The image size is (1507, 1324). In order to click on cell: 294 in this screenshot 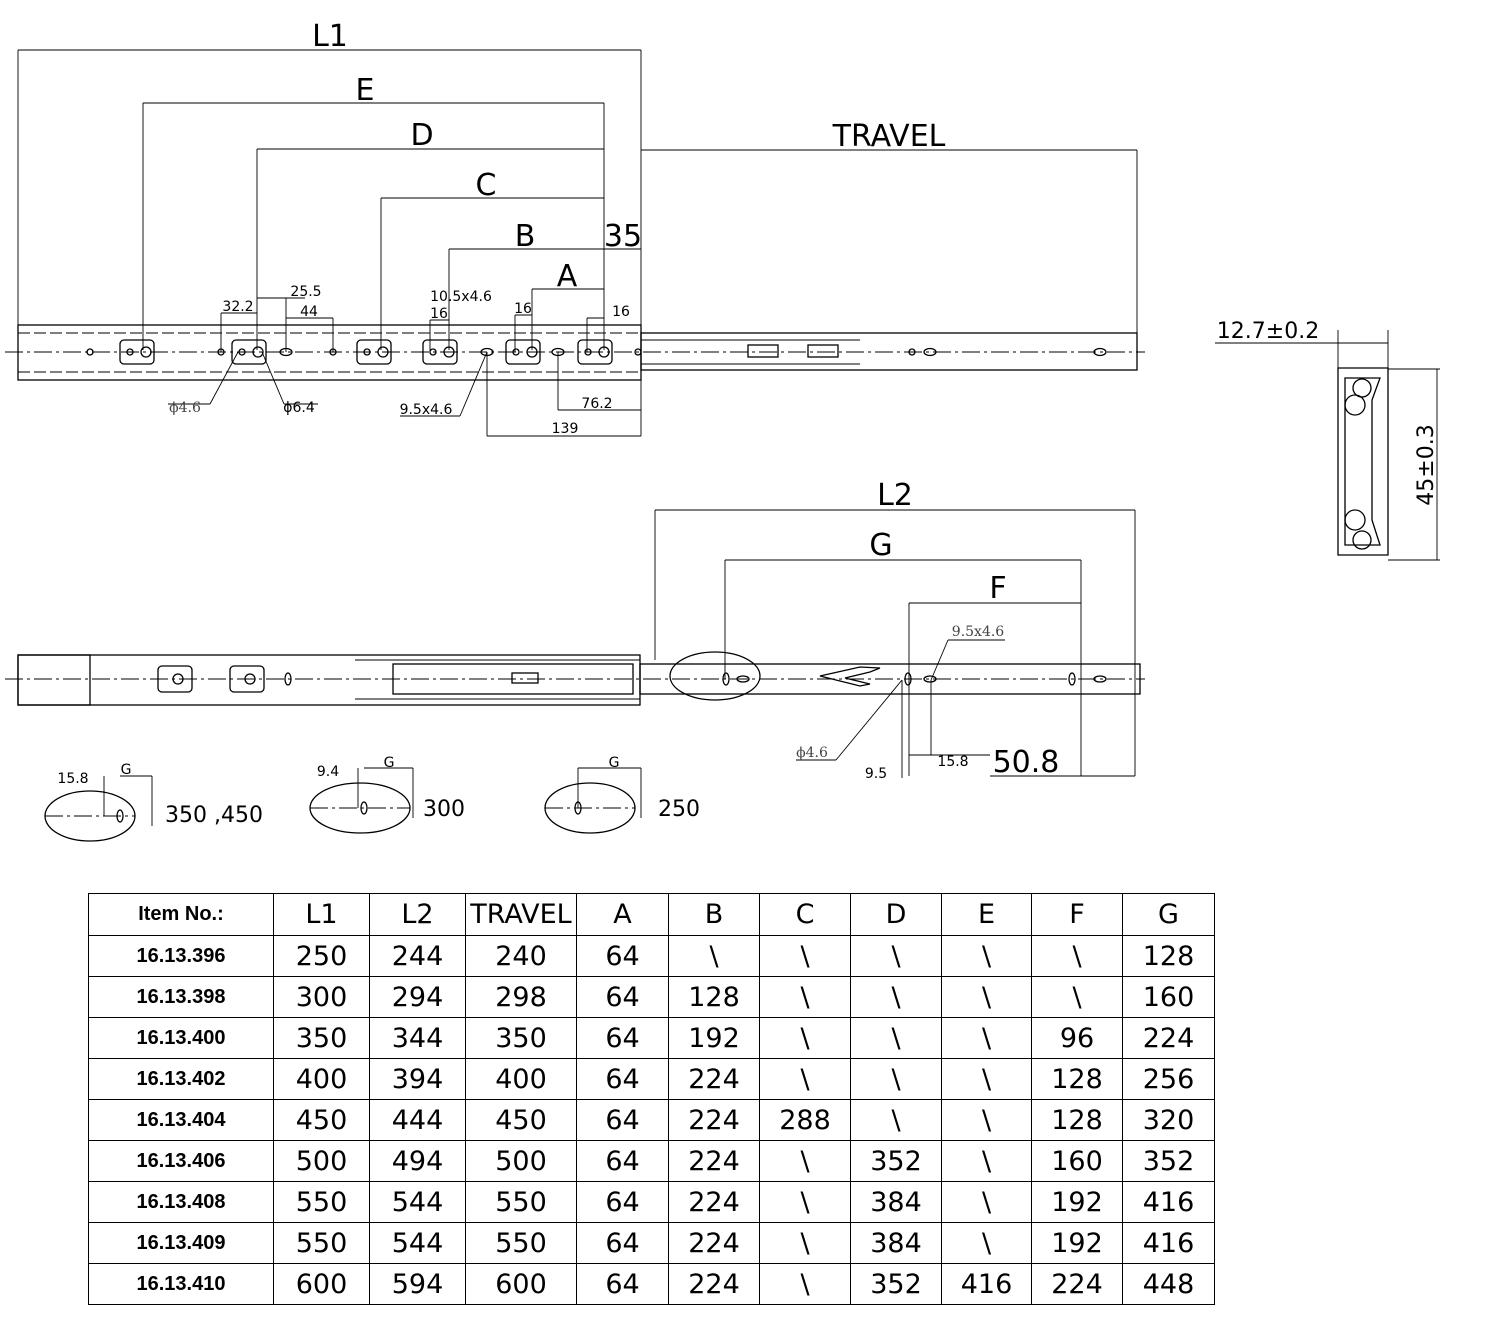, I will do `click(417, 997)`.